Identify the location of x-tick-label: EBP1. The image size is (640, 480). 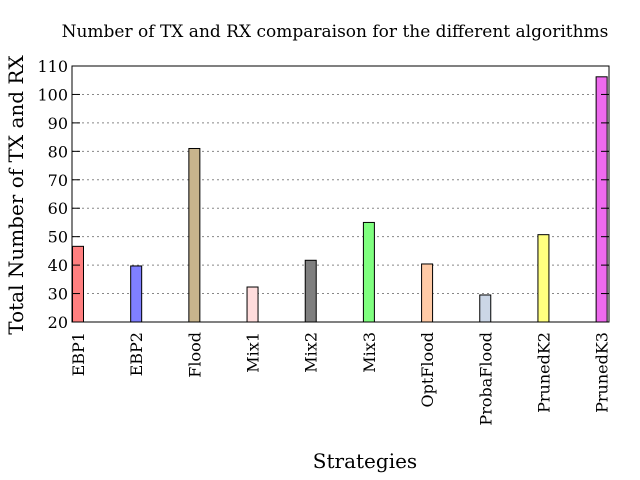
(78, 354).